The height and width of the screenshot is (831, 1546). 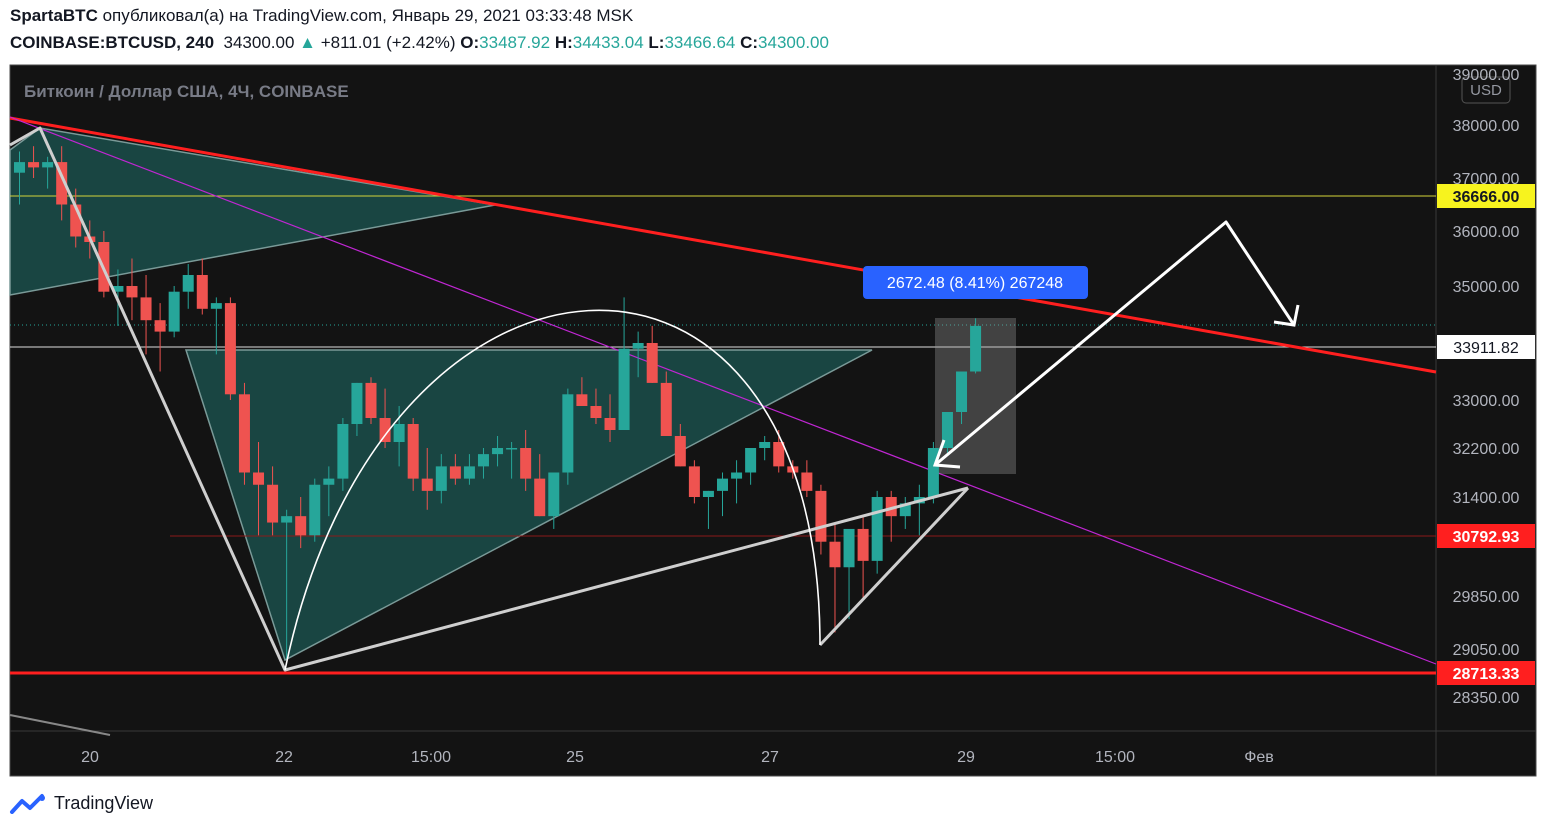 What do you see at coordinates (186, 91) in the screenshot?
I see `chart-title: Биткоин / Доллар США, 4Ч, COINBASE` at bounding box center [186, 91].